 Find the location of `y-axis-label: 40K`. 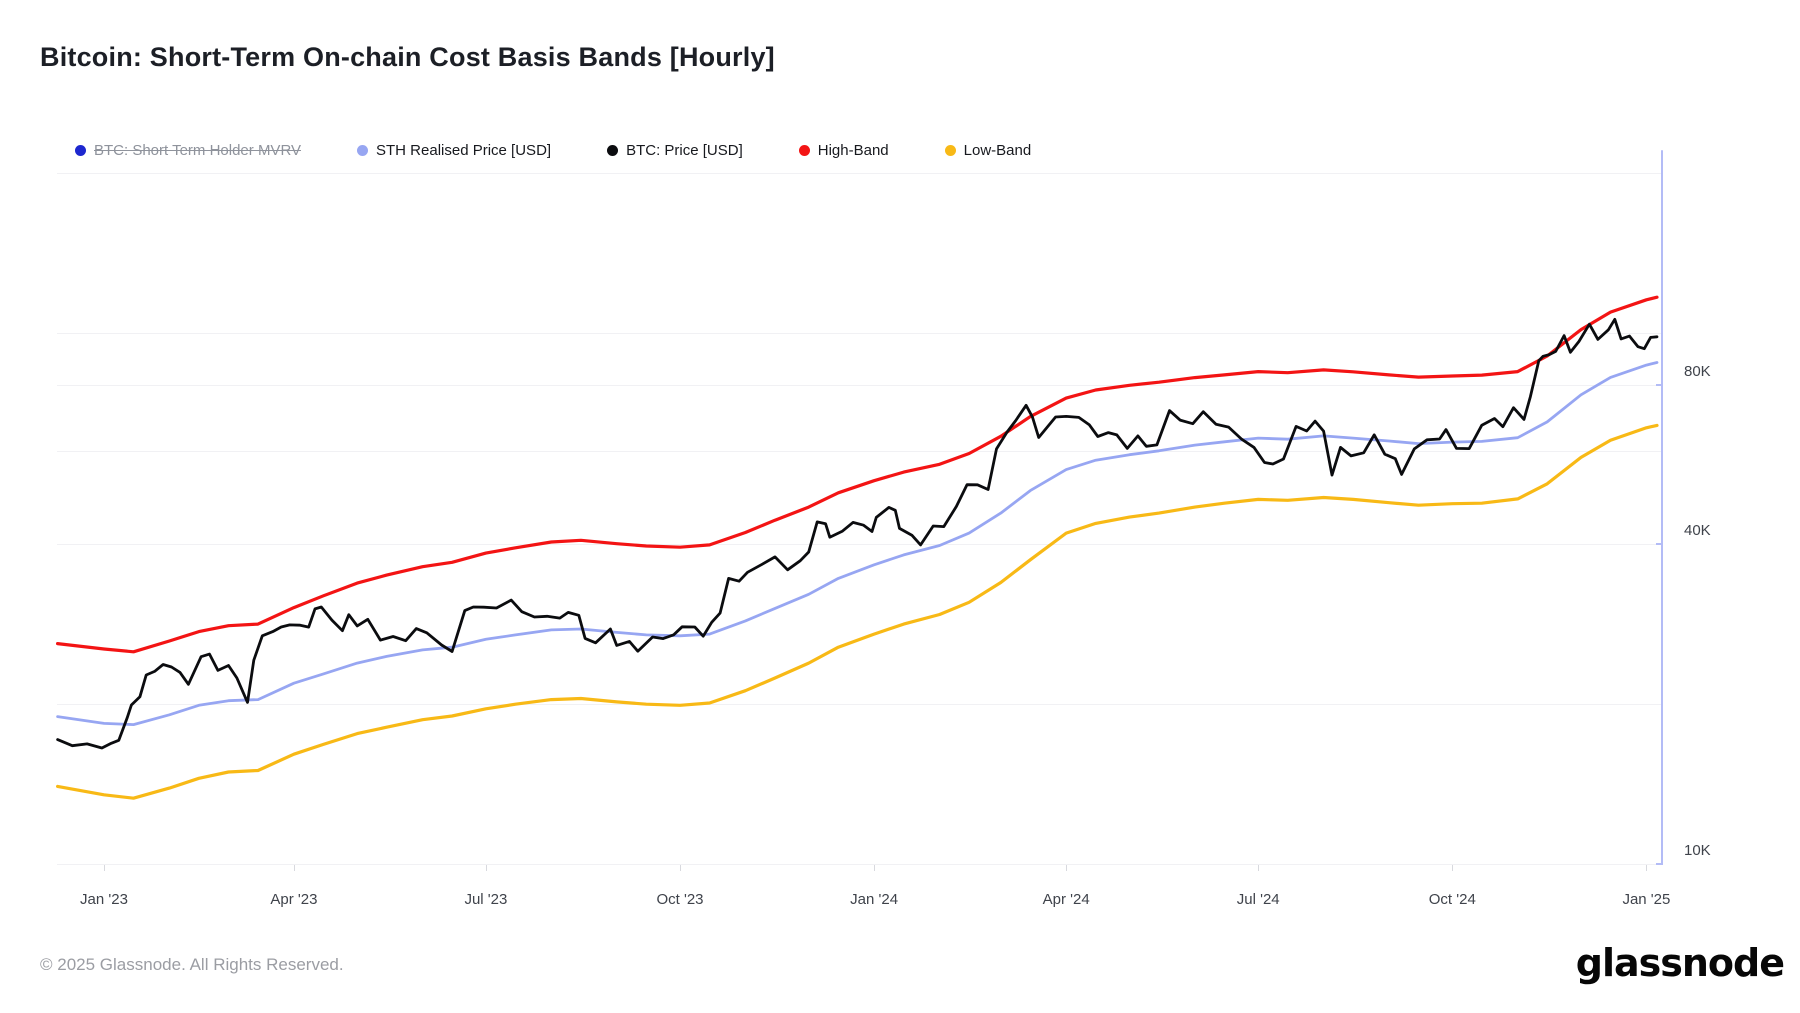

y-axis-label: 40K is located at coordinates (1697, 531).